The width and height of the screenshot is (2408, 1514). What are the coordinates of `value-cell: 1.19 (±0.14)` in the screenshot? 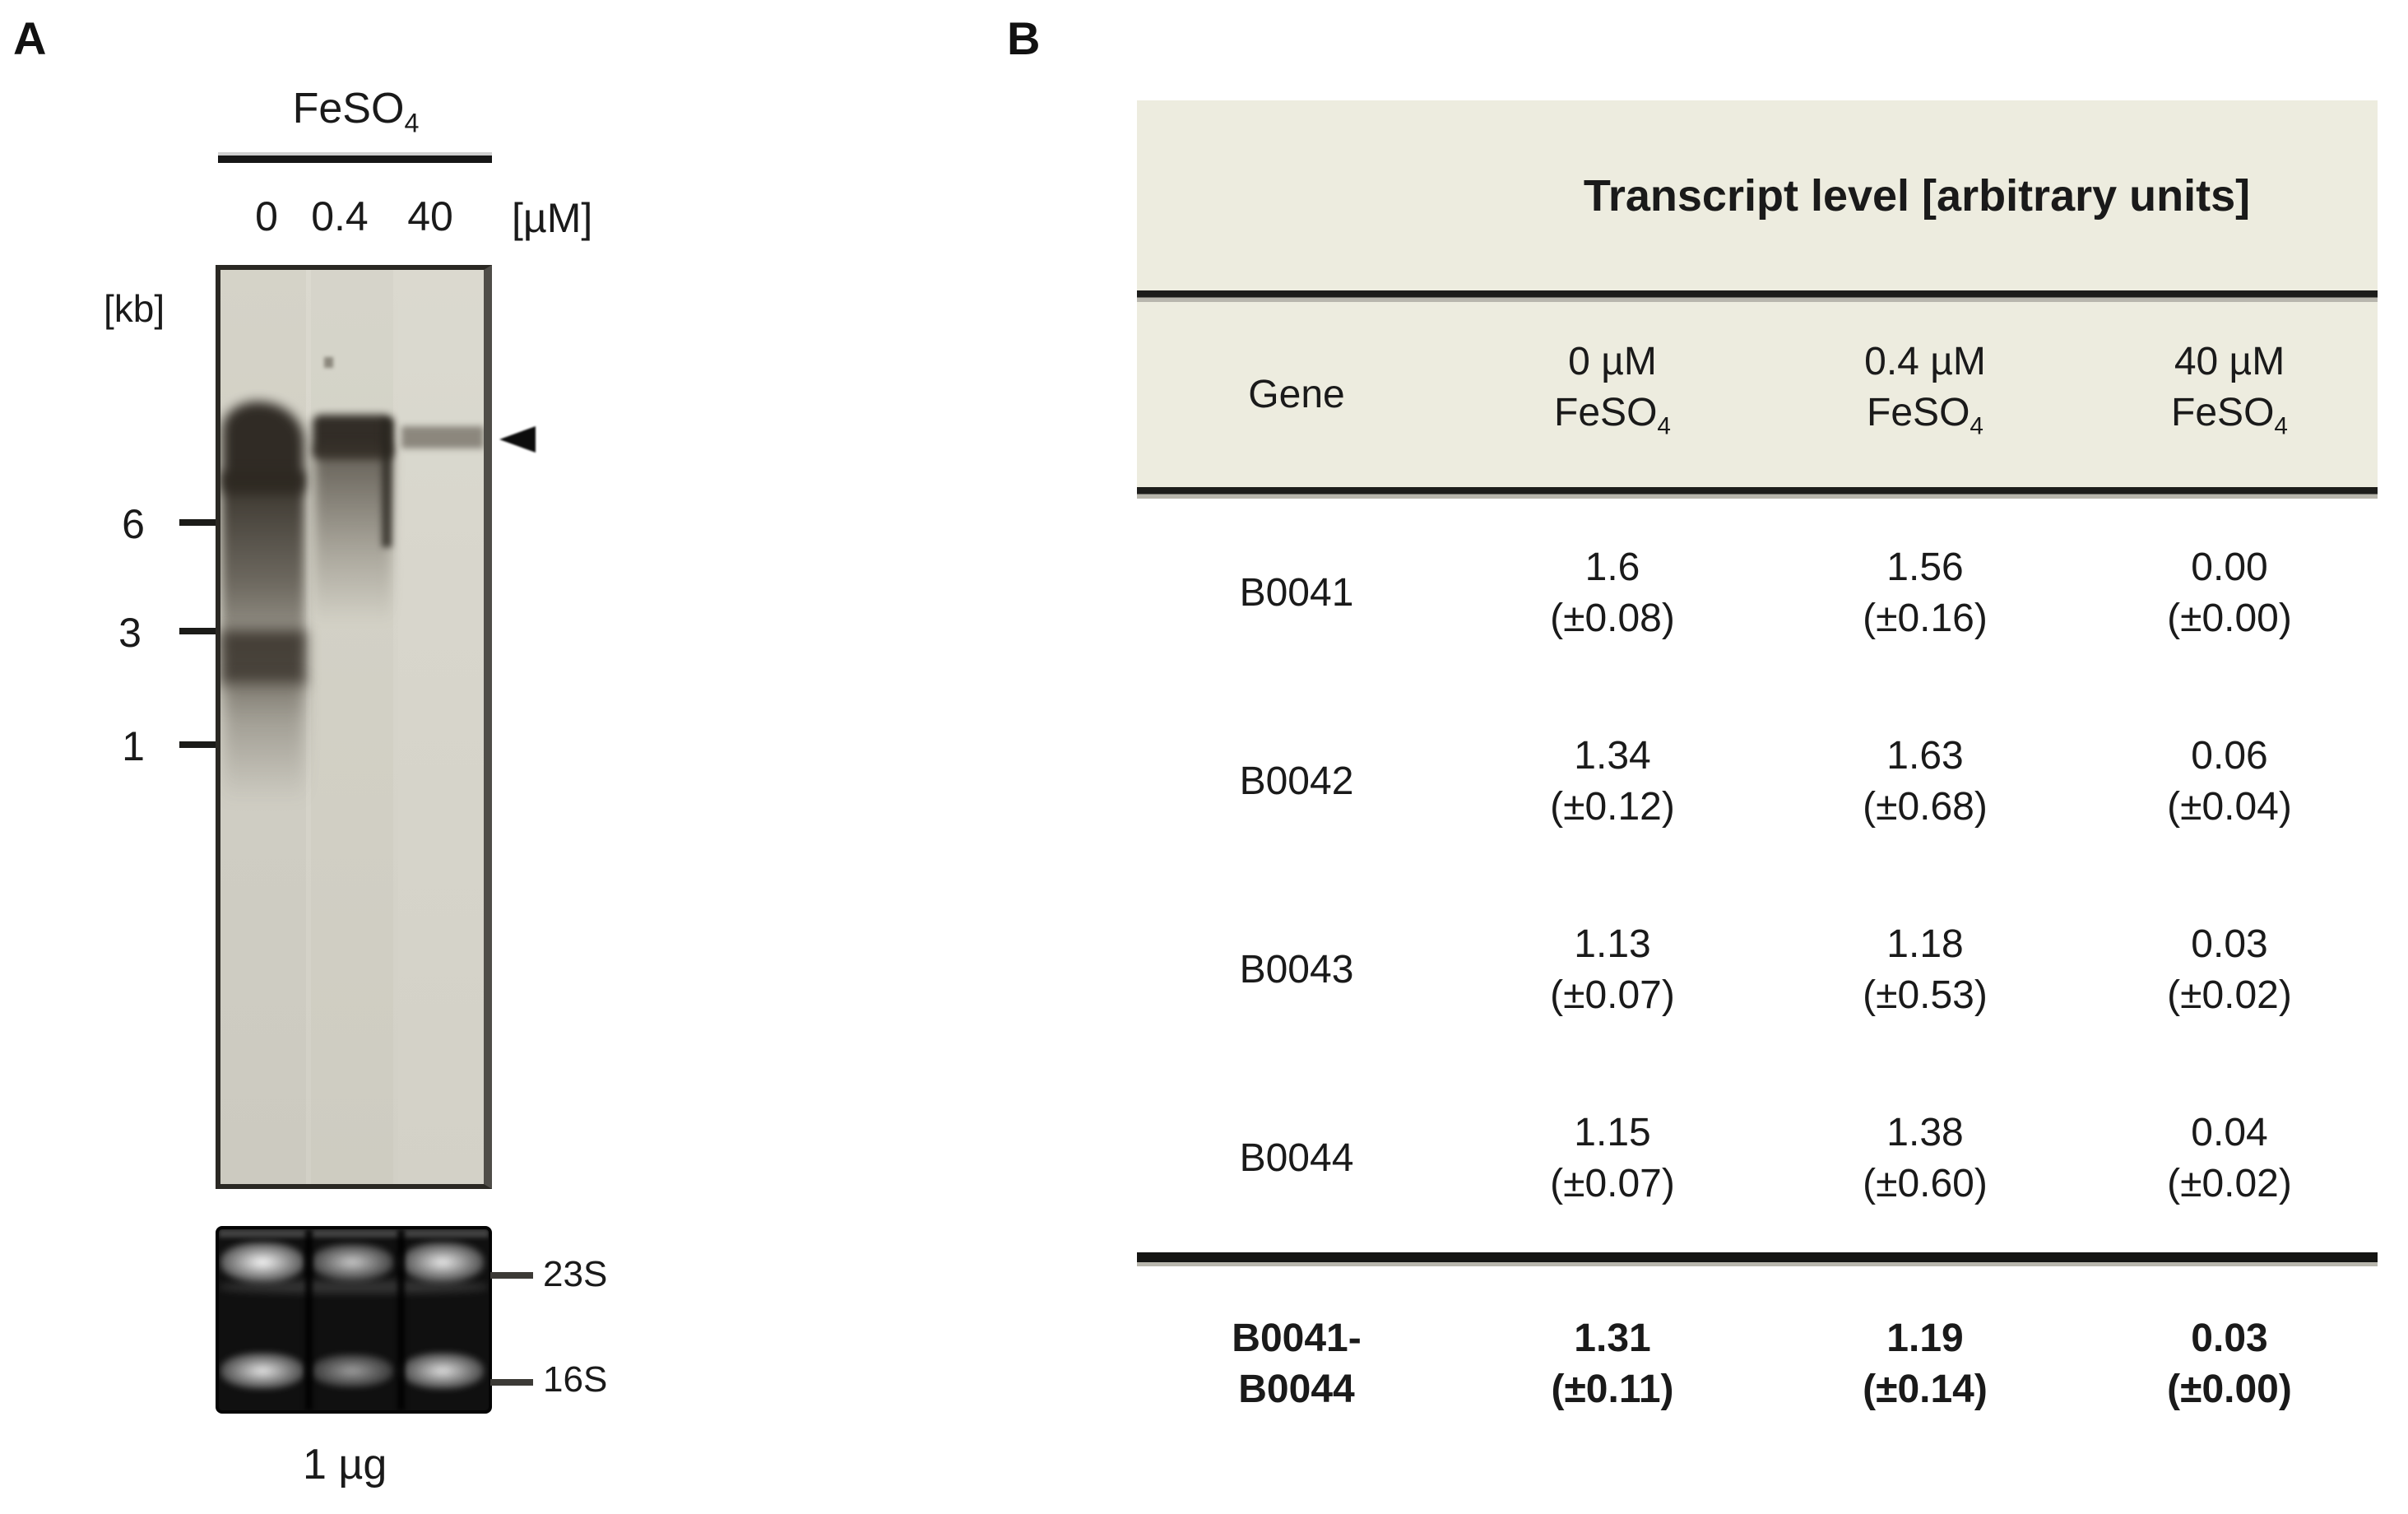 It's located at (1925, 1364).